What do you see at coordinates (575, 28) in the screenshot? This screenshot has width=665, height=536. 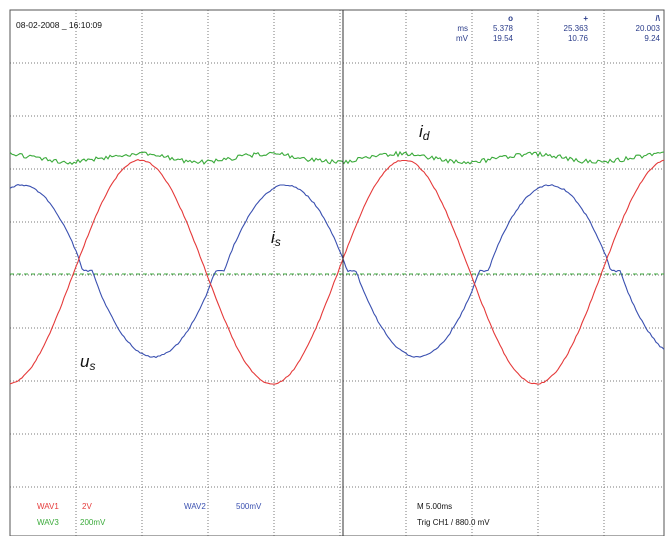 I see `cursor-plus-time: 25.363` at bounding box center [575, 28].